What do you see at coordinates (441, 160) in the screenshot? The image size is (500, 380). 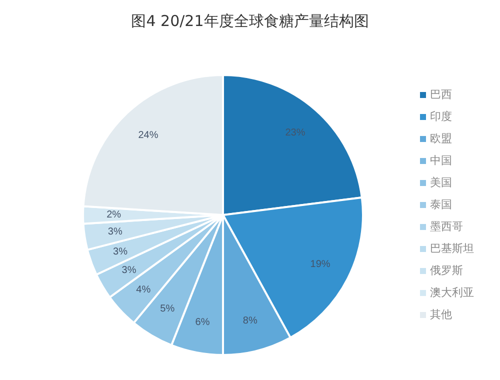 I see `legend-label: 中国` at bounding box center [441, 160].